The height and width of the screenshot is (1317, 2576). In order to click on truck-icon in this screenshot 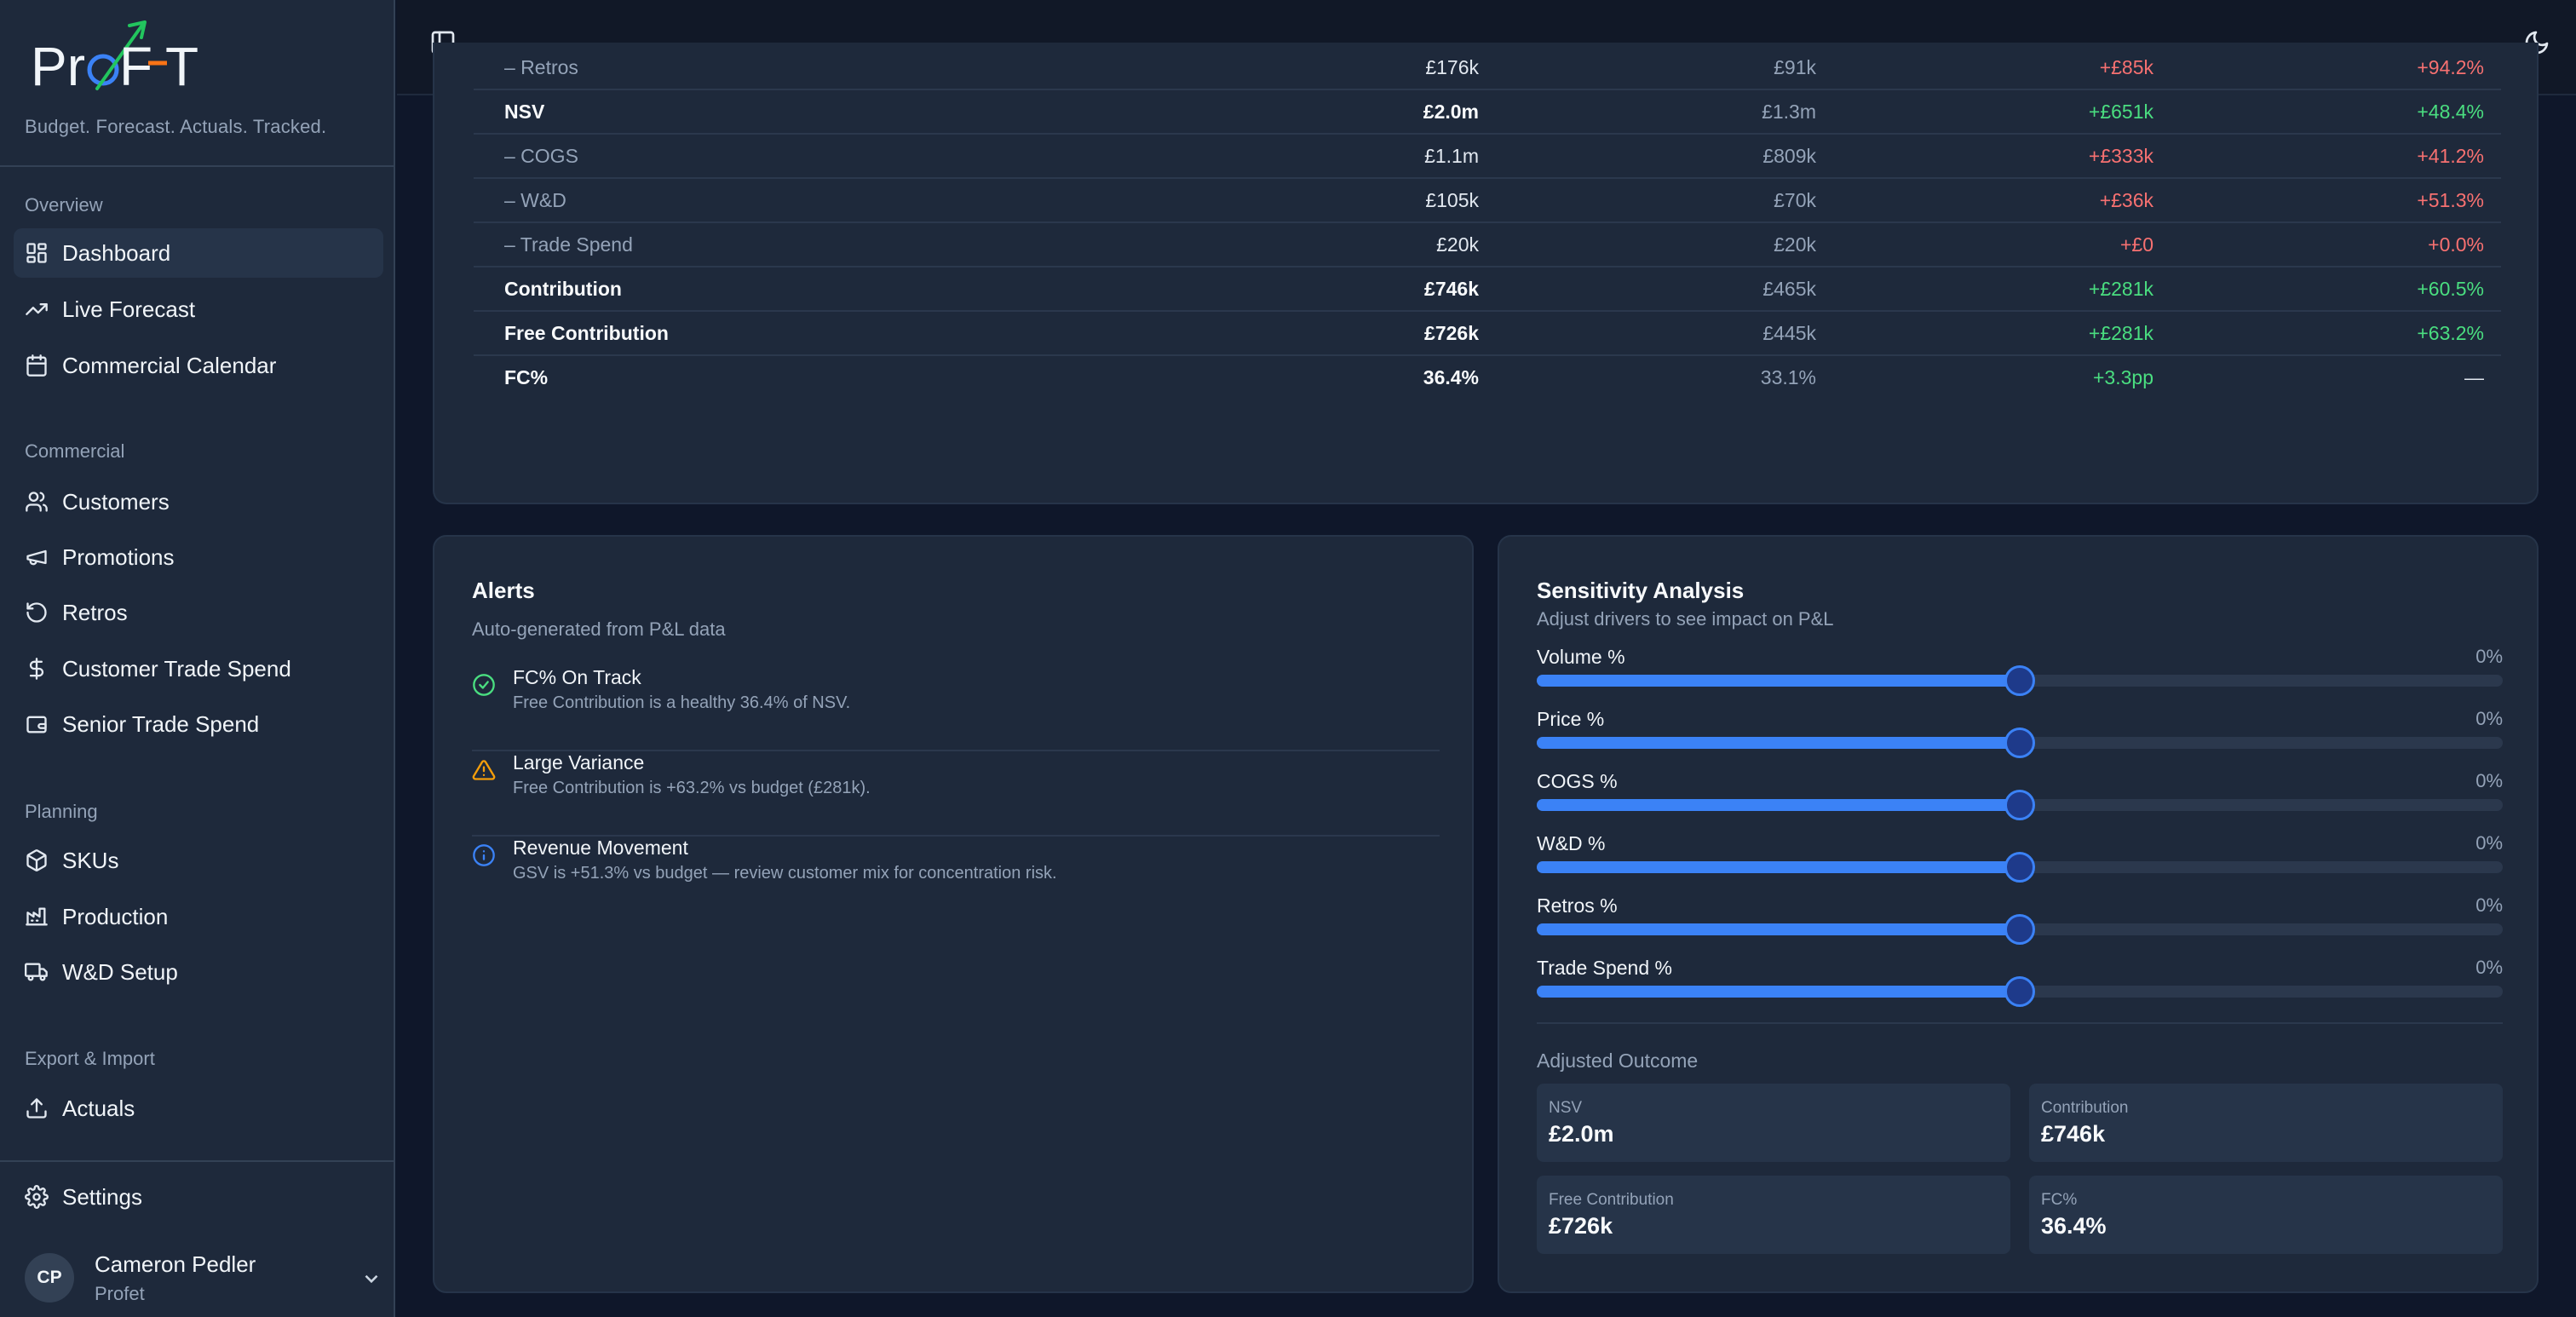, I will do `click(36, 972)`.